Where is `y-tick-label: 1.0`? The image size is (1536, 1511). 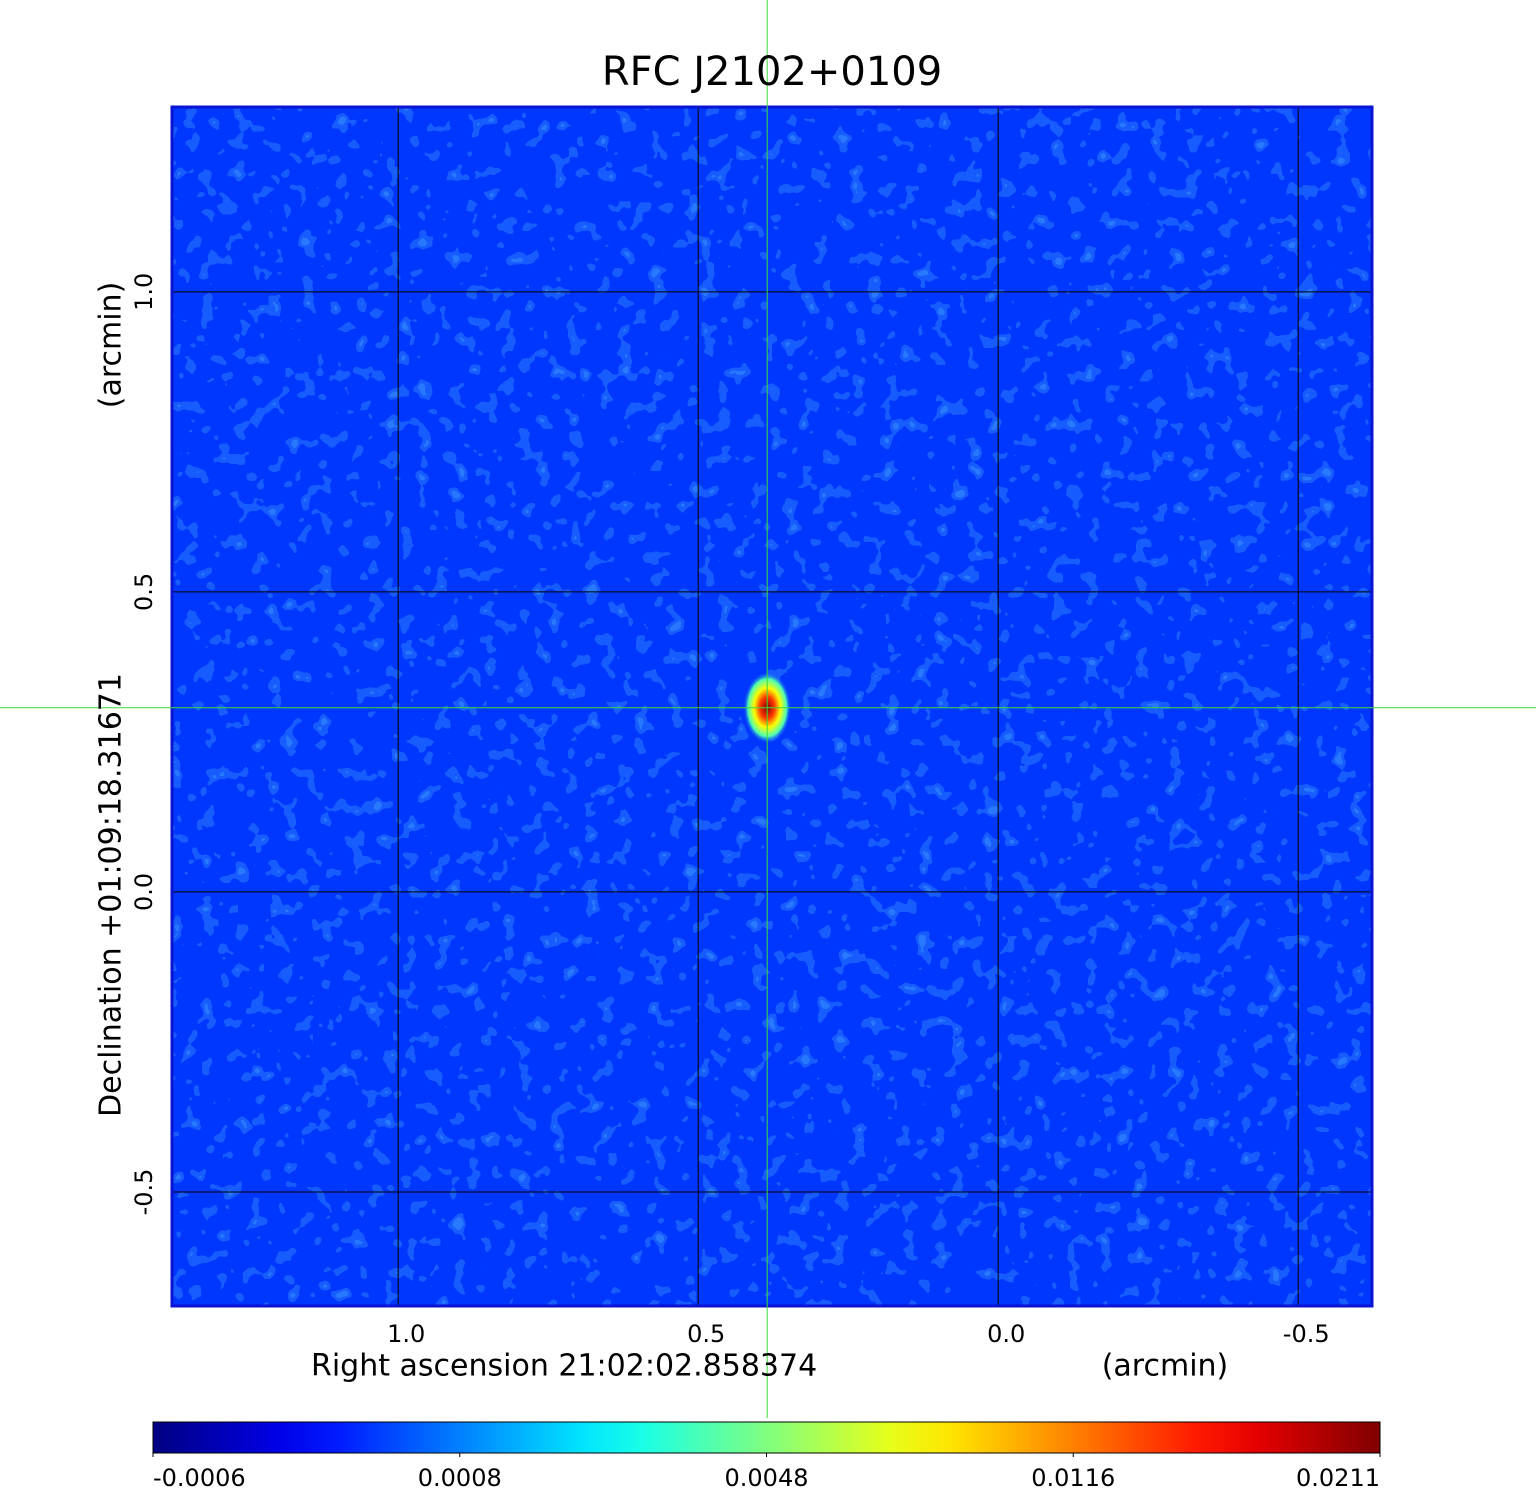 y-tick-label: 1.0 is located at coordinates (144, 292).